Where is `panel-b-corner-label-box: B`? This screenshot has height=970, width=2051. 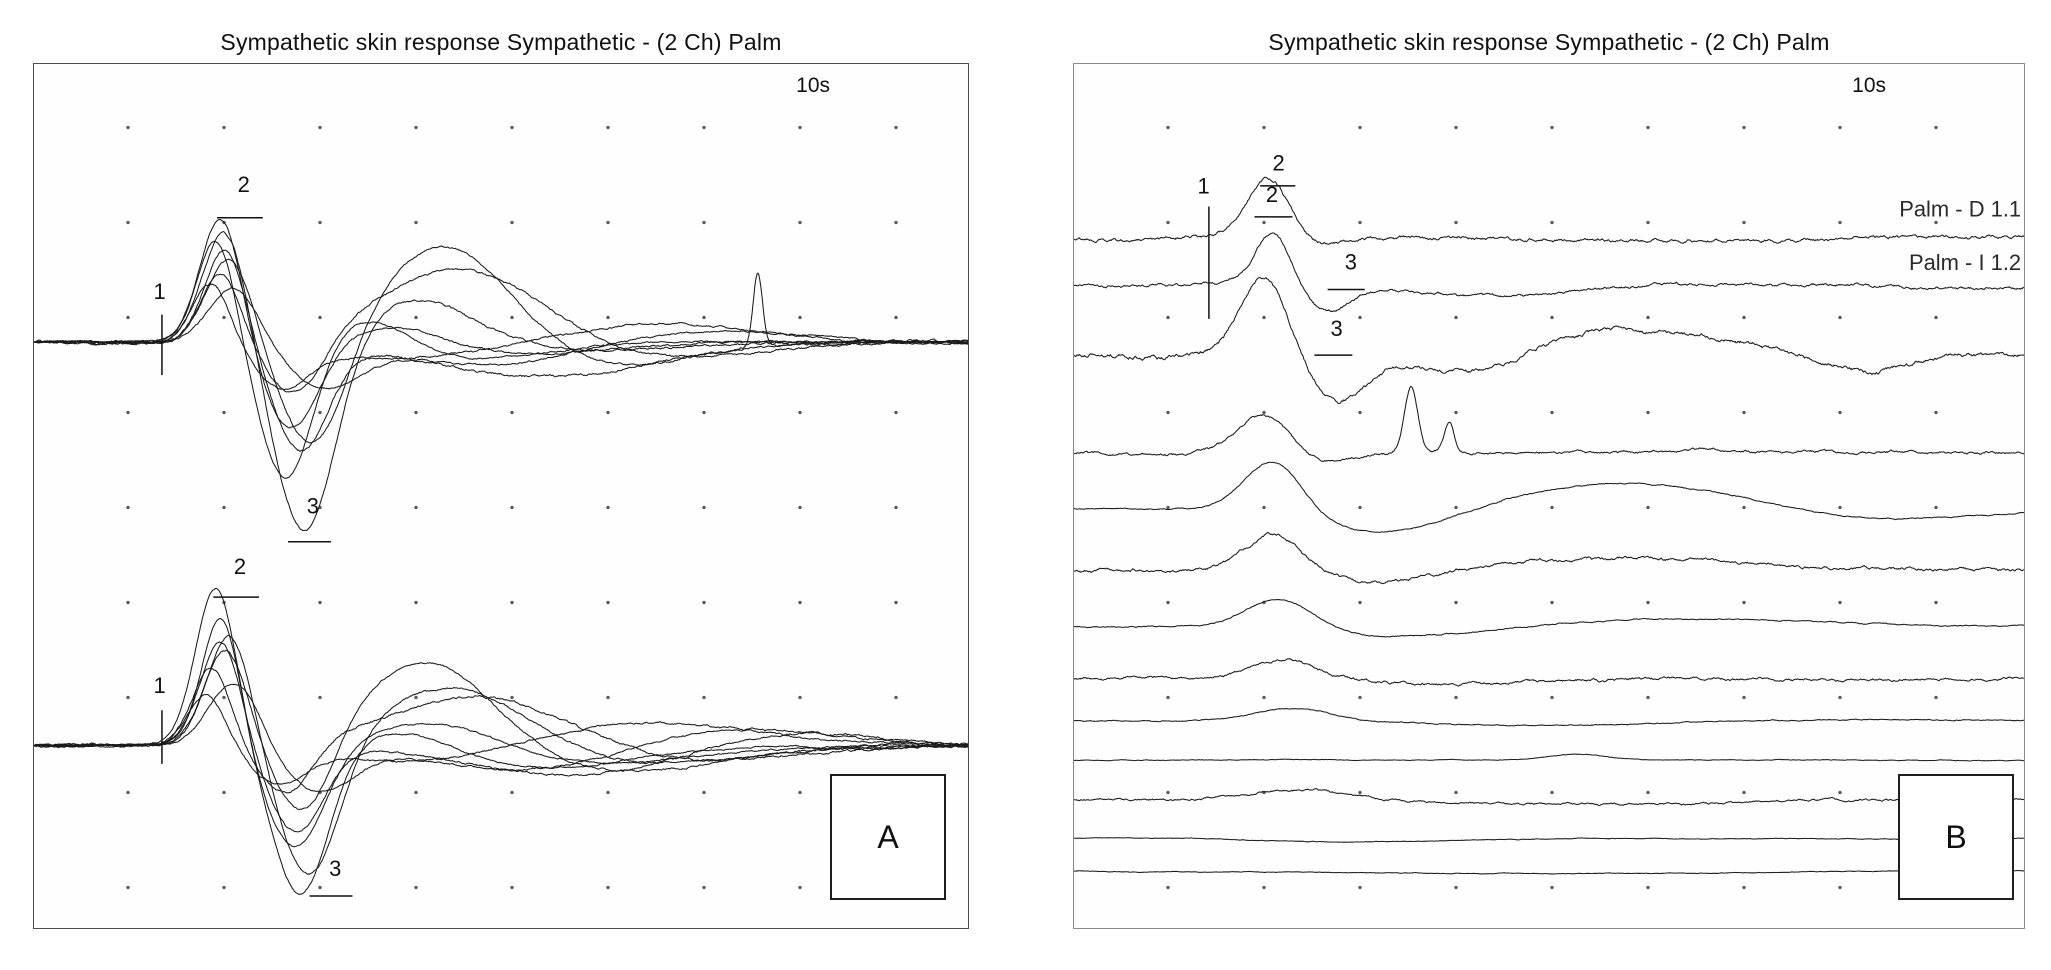 panel-b-corner-label-box: B is located at coordinates (1956, 837).